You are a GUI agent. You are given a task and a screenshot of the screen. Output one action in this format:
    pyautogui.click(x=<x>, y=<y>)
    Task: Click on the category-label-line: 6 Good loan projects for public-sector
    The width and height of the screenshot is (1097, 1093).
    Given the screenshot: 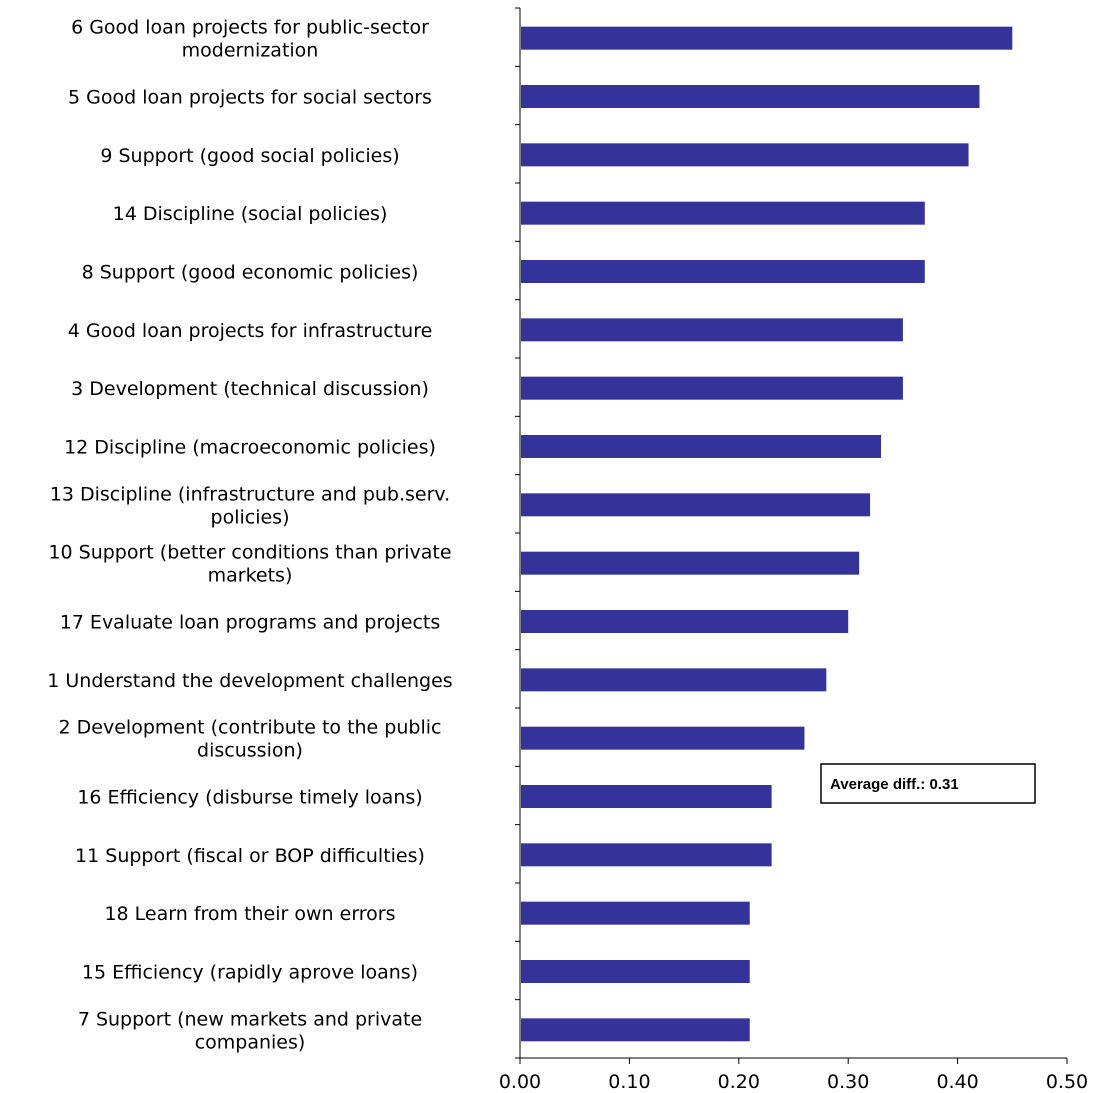 What is the action you would take?
    pyautogui.click(x=250, y=28)
    